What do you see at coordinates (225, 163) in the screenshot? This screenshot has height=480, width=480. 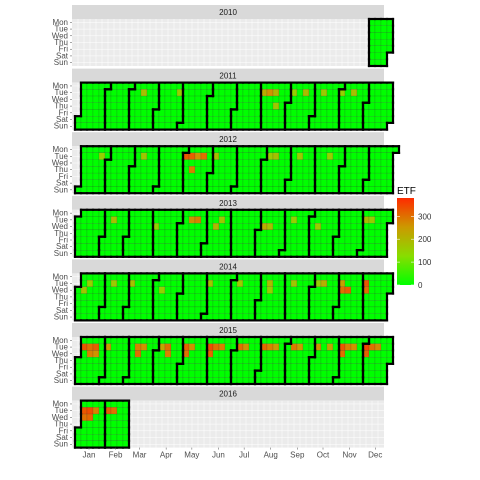 I see `facet-panel-2012: 2012MonTueWedThuFriSatSun` at bounding box center [225, 163].